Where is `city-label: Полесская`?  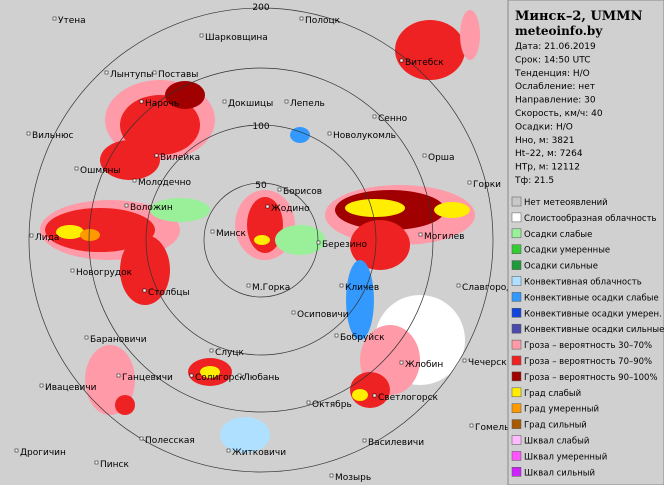
city-label: Полесская is located at coordinates (170, 441).